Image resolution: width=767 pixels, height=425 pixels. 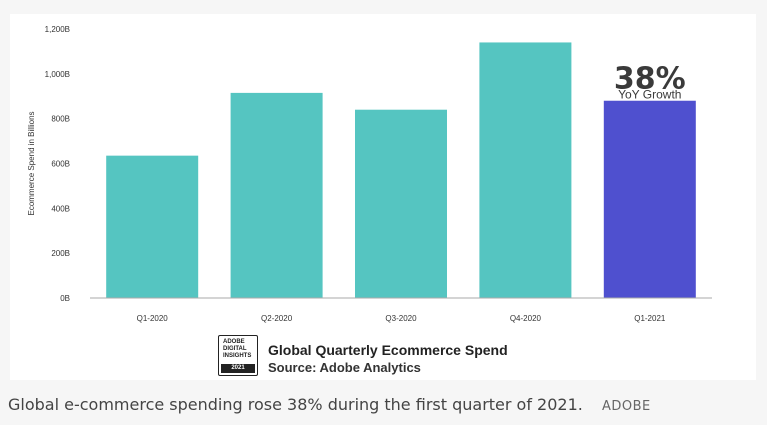 I want to click on bar-q1-2021, so click(x=649, y=199).